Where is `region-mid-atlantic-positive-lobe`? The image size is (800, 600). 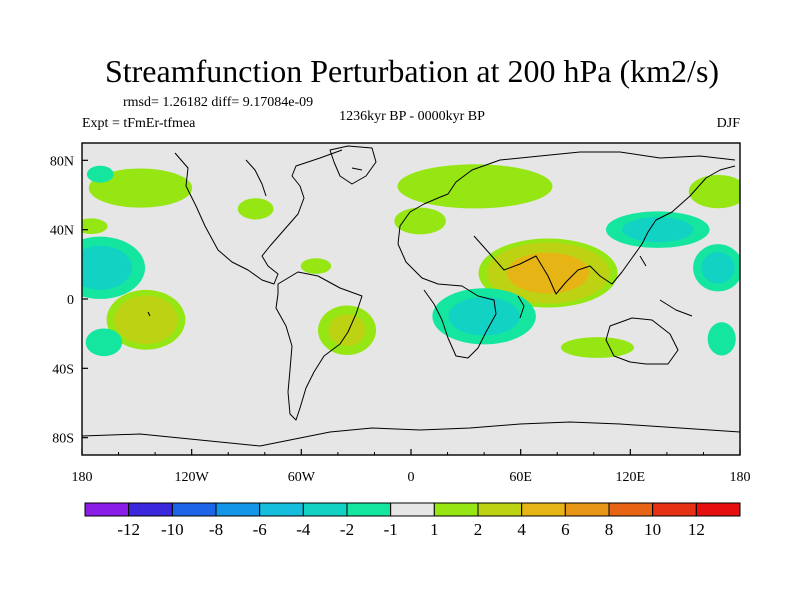
region-mid-atlantic-positive-lobe is located at coordinates (420, 221).